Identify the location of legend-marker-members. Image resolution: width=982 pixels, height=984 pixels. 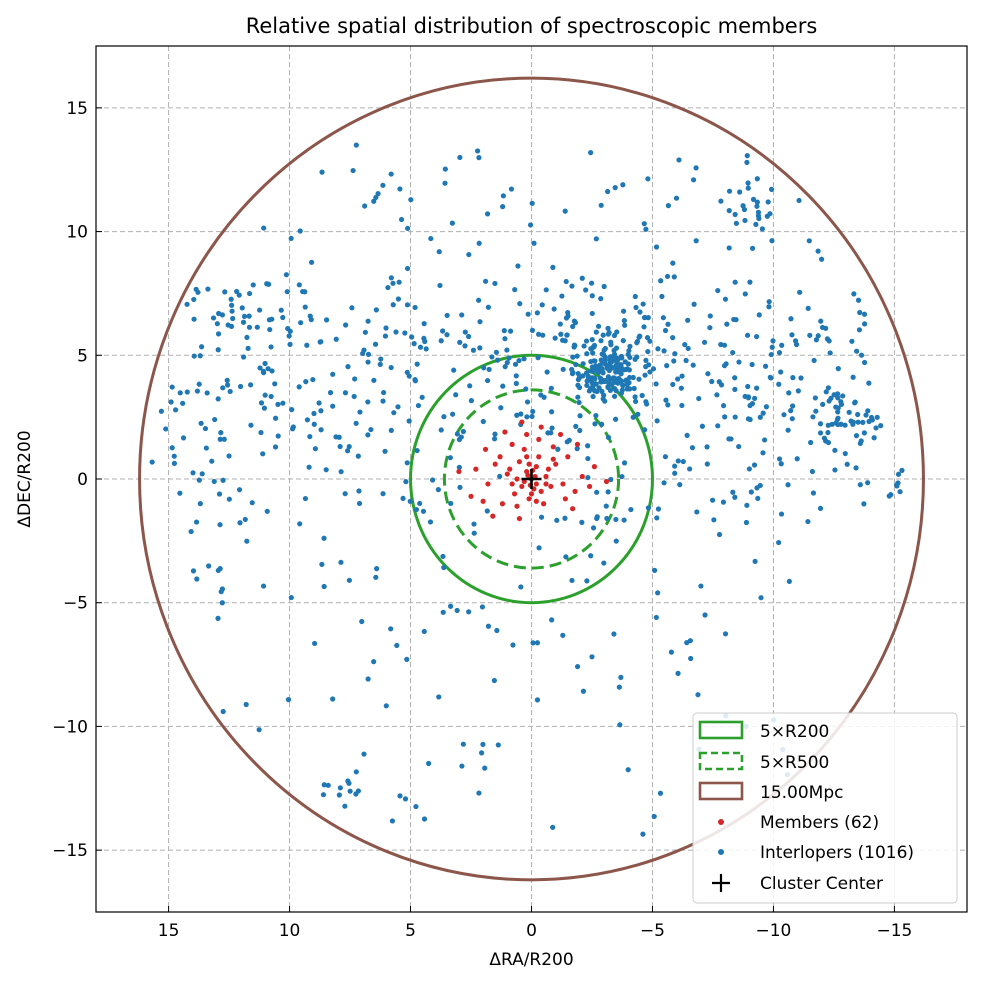
(721, 822).